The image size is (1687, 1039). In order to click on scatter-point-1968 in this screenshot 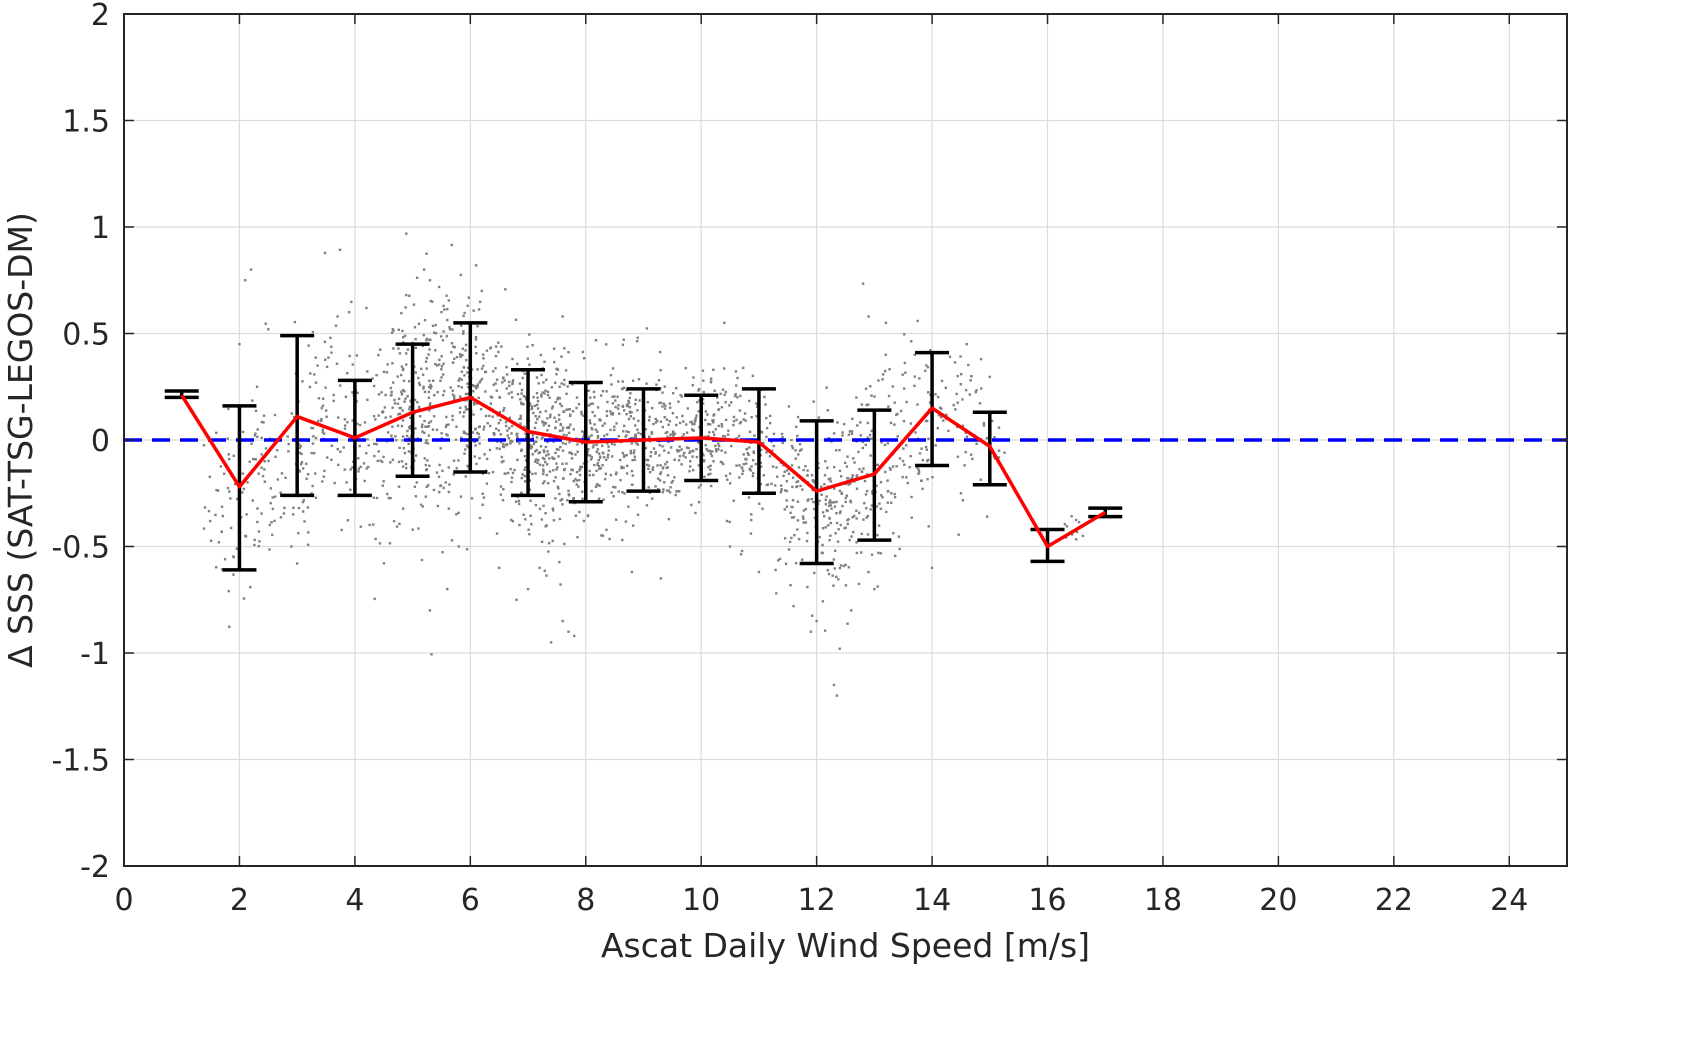, I will do `click(840, 568)`.